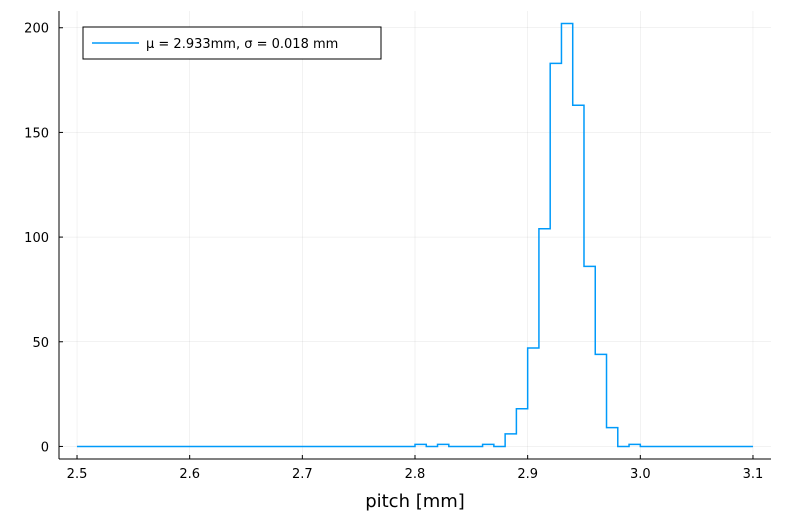  Describe the element at coordinates (302, 474) in the screenshot. I see `x-tick-label: 2.7` at that location.